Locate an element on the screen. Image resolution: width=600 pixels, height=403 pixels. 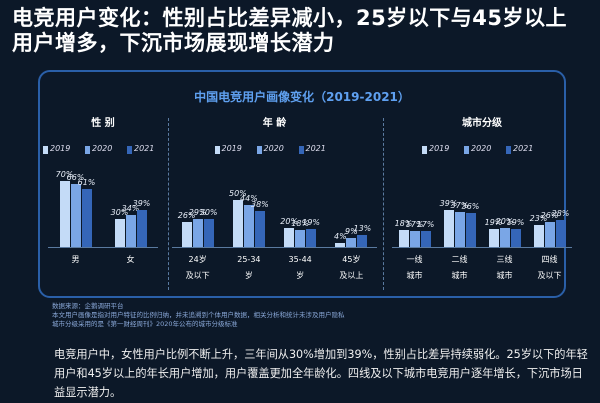
chart-title: 城市分级 is located at coordinates (482, 123).